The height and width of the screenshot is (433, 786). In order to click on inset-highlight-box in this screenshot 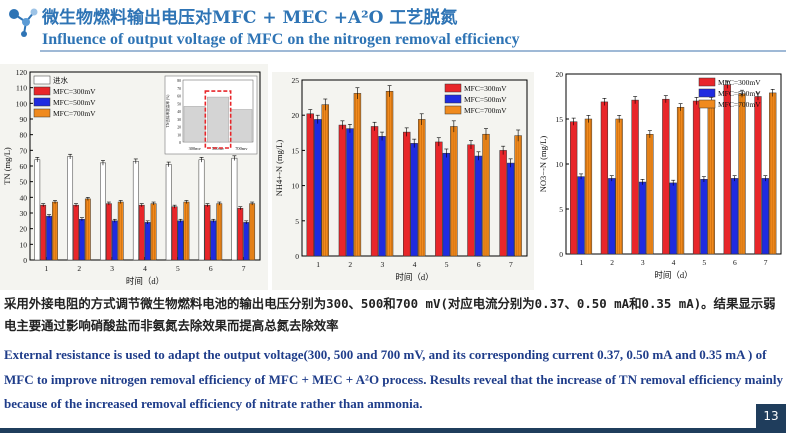, I will do `click(218, 119)`.